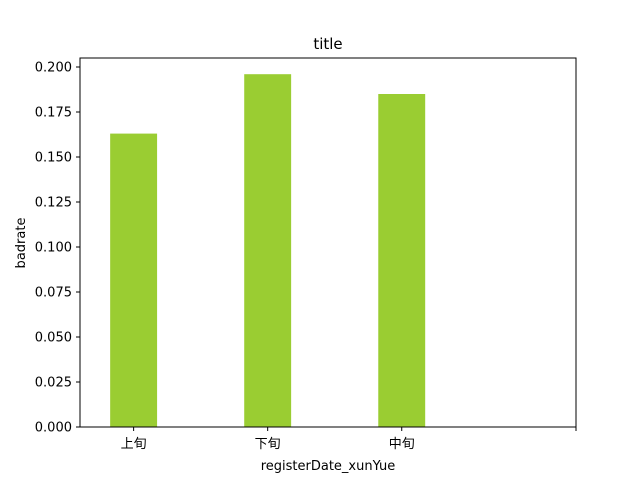 Image resolution: width=640 pixels, height=480 pixels. Describe the element at coordinates (53, 68) in the screenshot. I see `y-tick-label: 0.200` at that location.